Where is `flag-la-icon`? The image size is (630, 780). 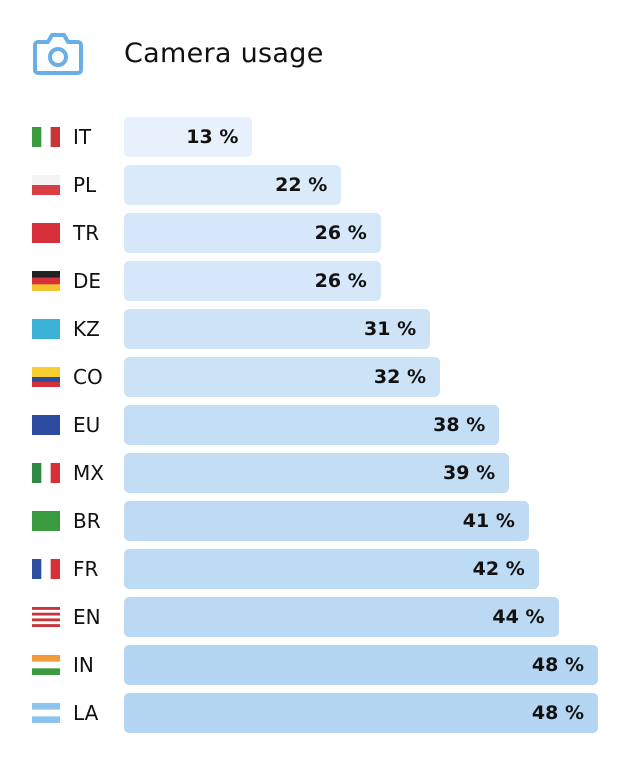 flag-la-icon is located at coordinates (46, 713).